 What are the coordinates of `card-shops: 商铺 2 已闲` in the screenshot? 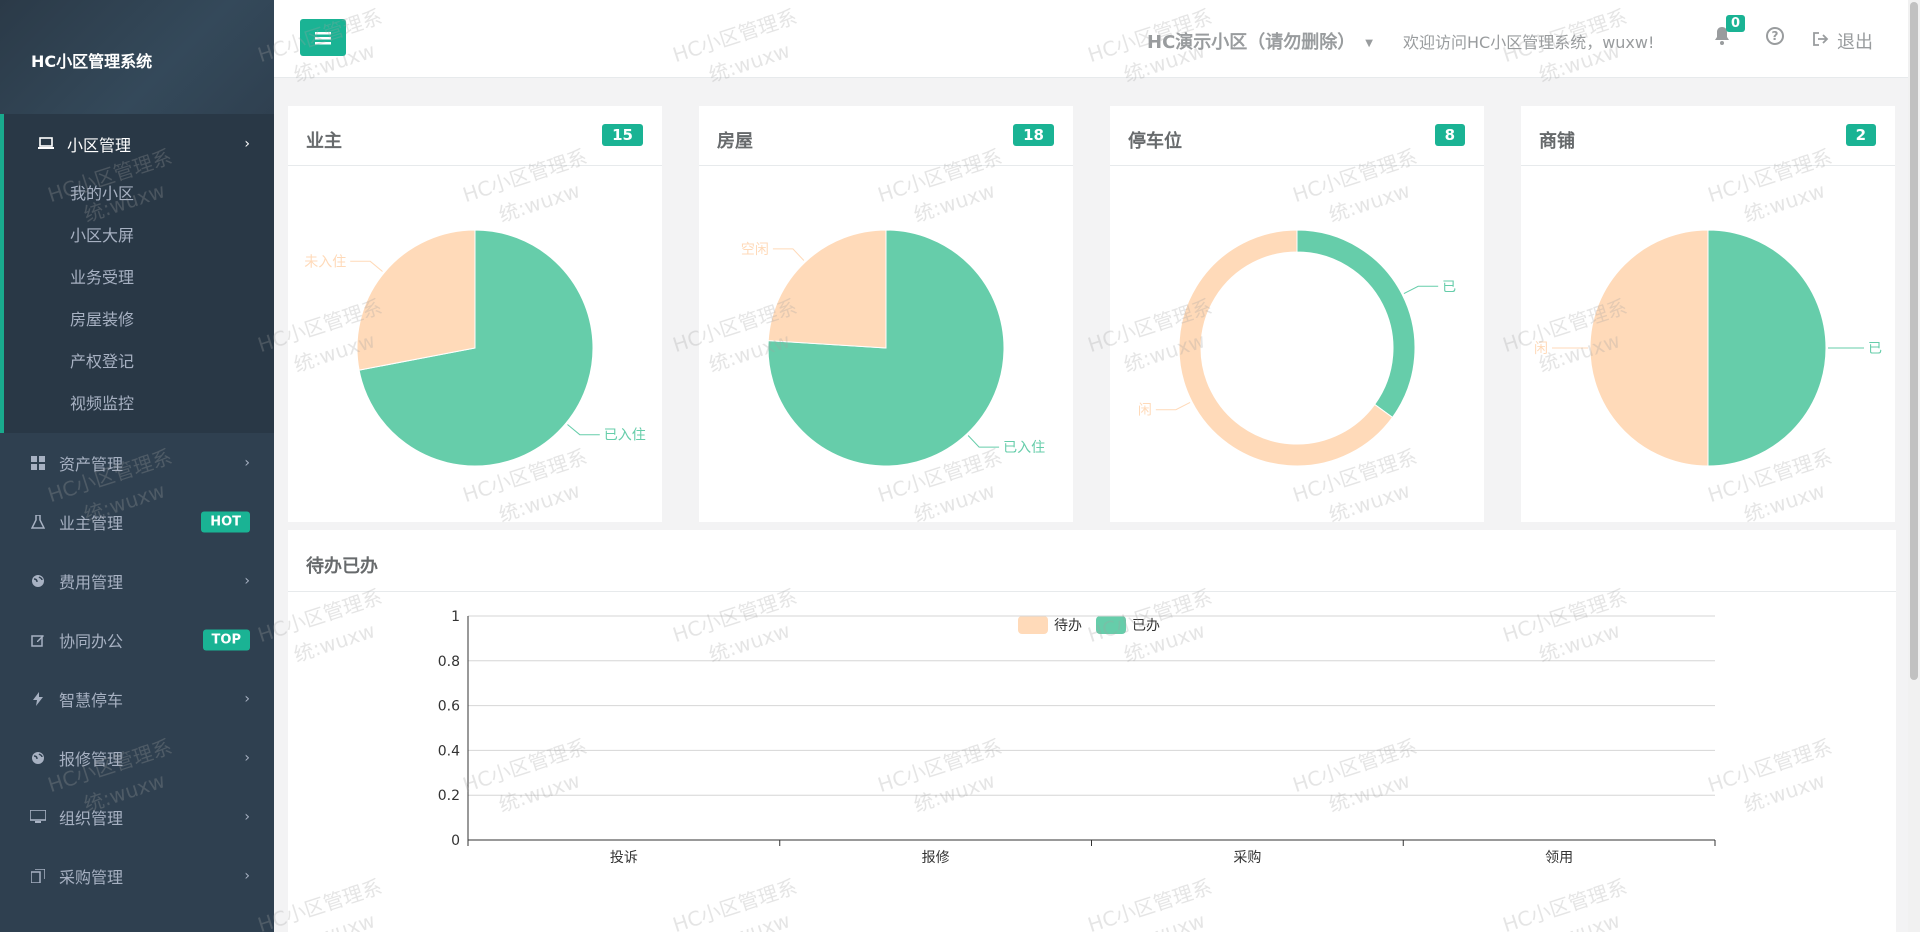 It's located at (1708, 314).